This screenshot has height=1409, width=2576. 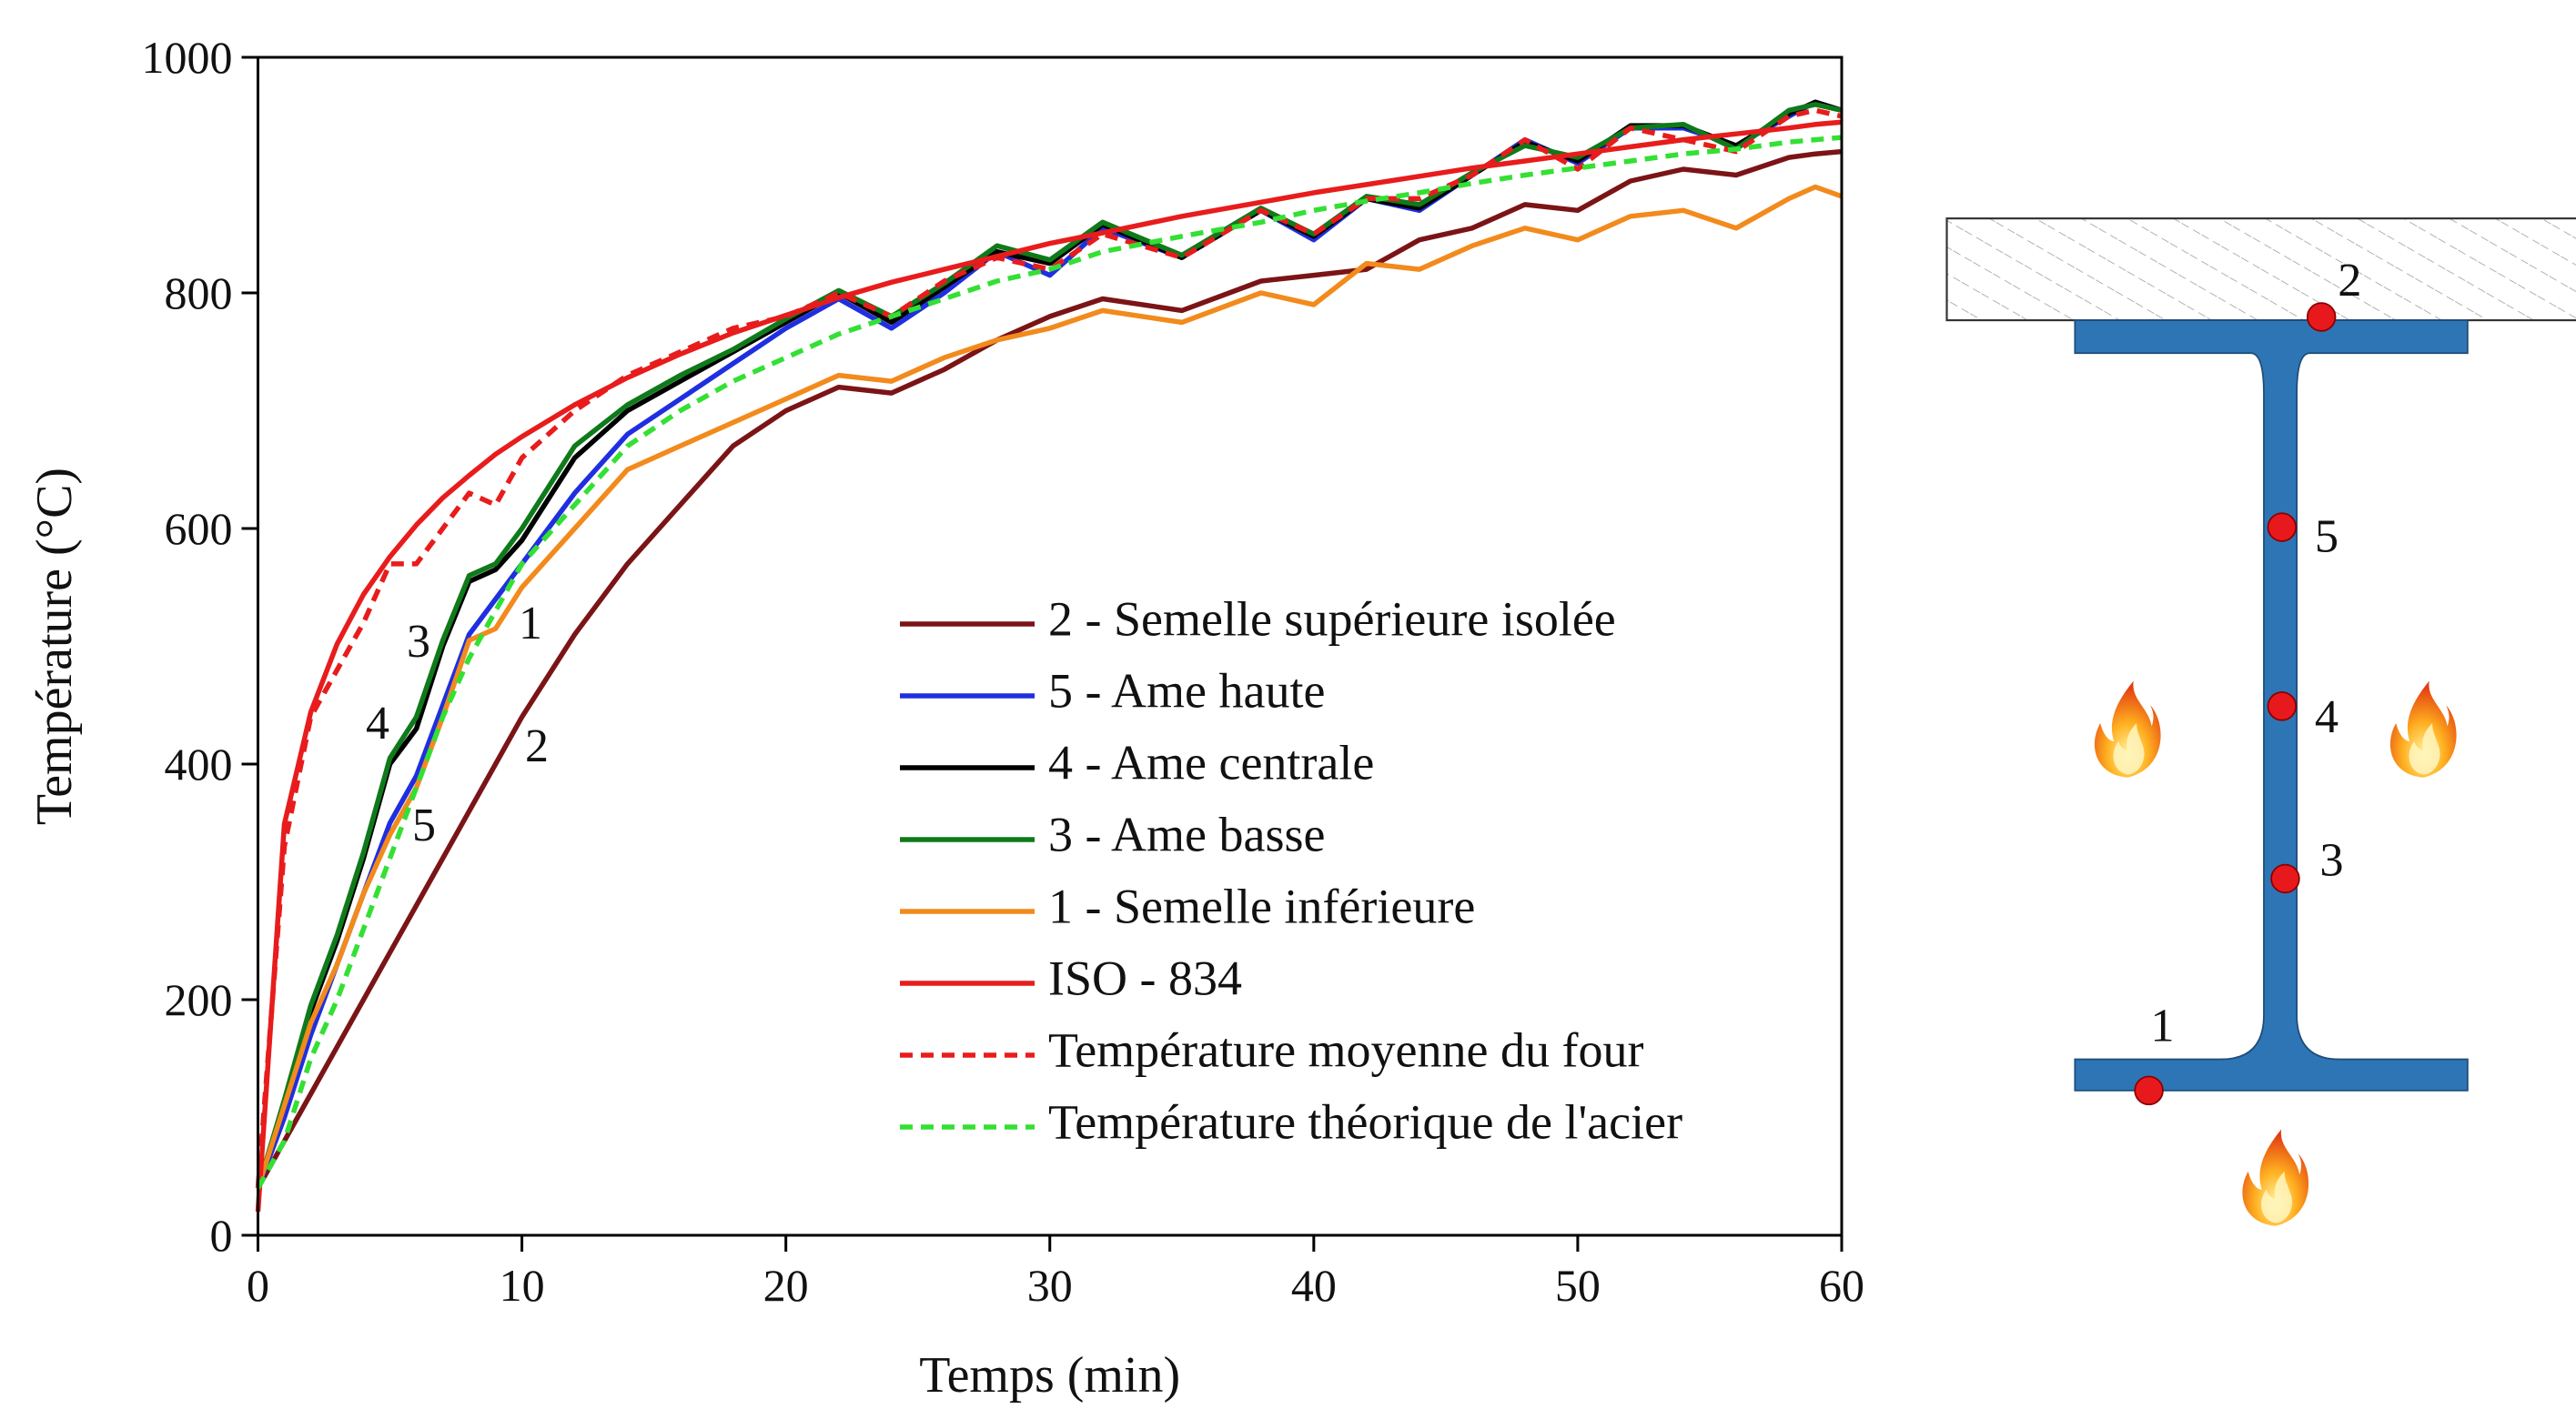 I want to click on curve-label: 2, so click(x=537, y=746).